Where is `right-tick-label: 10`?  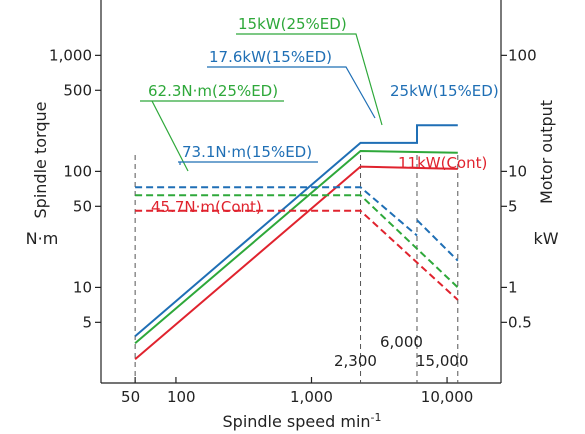
right-tick-label: 10 is located at coordinates (517, 171).